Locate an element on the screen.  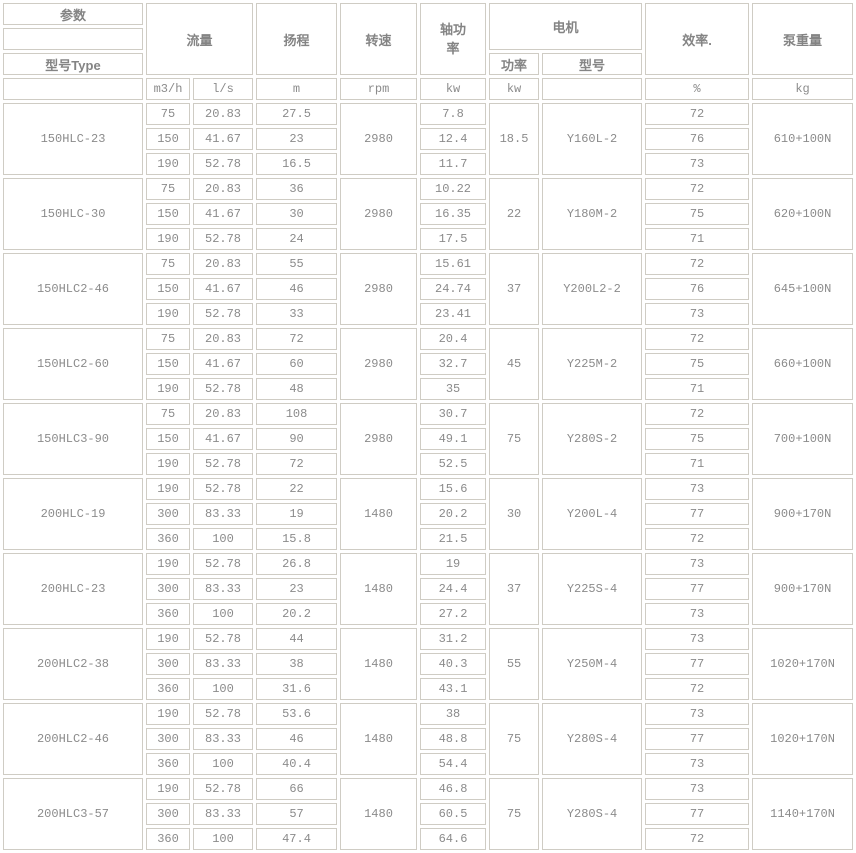
table-row: 190 52.78 33 23.41 73 is located at coordinates (428, 314).